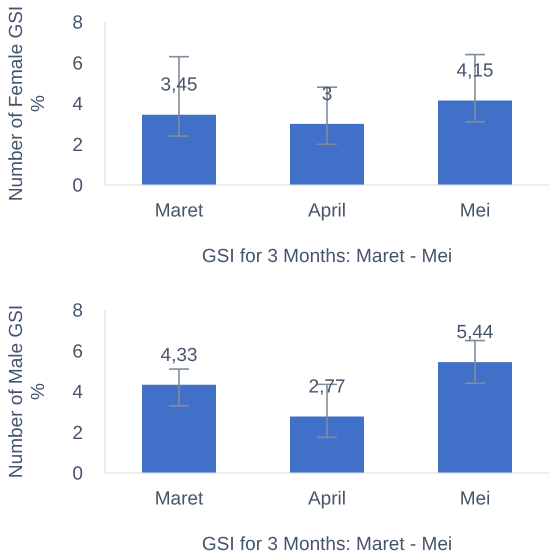 The height and width of the screenshot is (558, 549). Describe the element at coordinates (327, 387) in the screenshot. I see `data-label: 2,77` at that location.